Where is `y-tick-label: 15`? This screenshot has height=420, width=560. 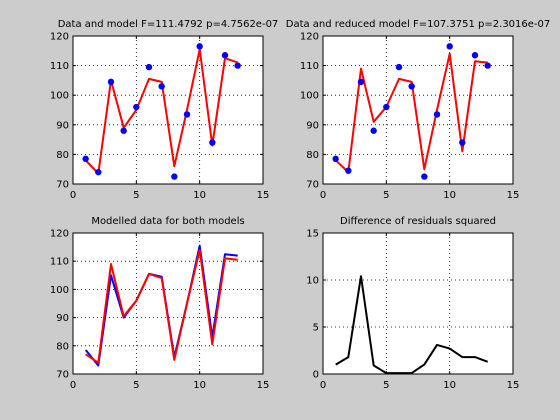
y-tick-label: 15 is located at coordinates (312, 234).